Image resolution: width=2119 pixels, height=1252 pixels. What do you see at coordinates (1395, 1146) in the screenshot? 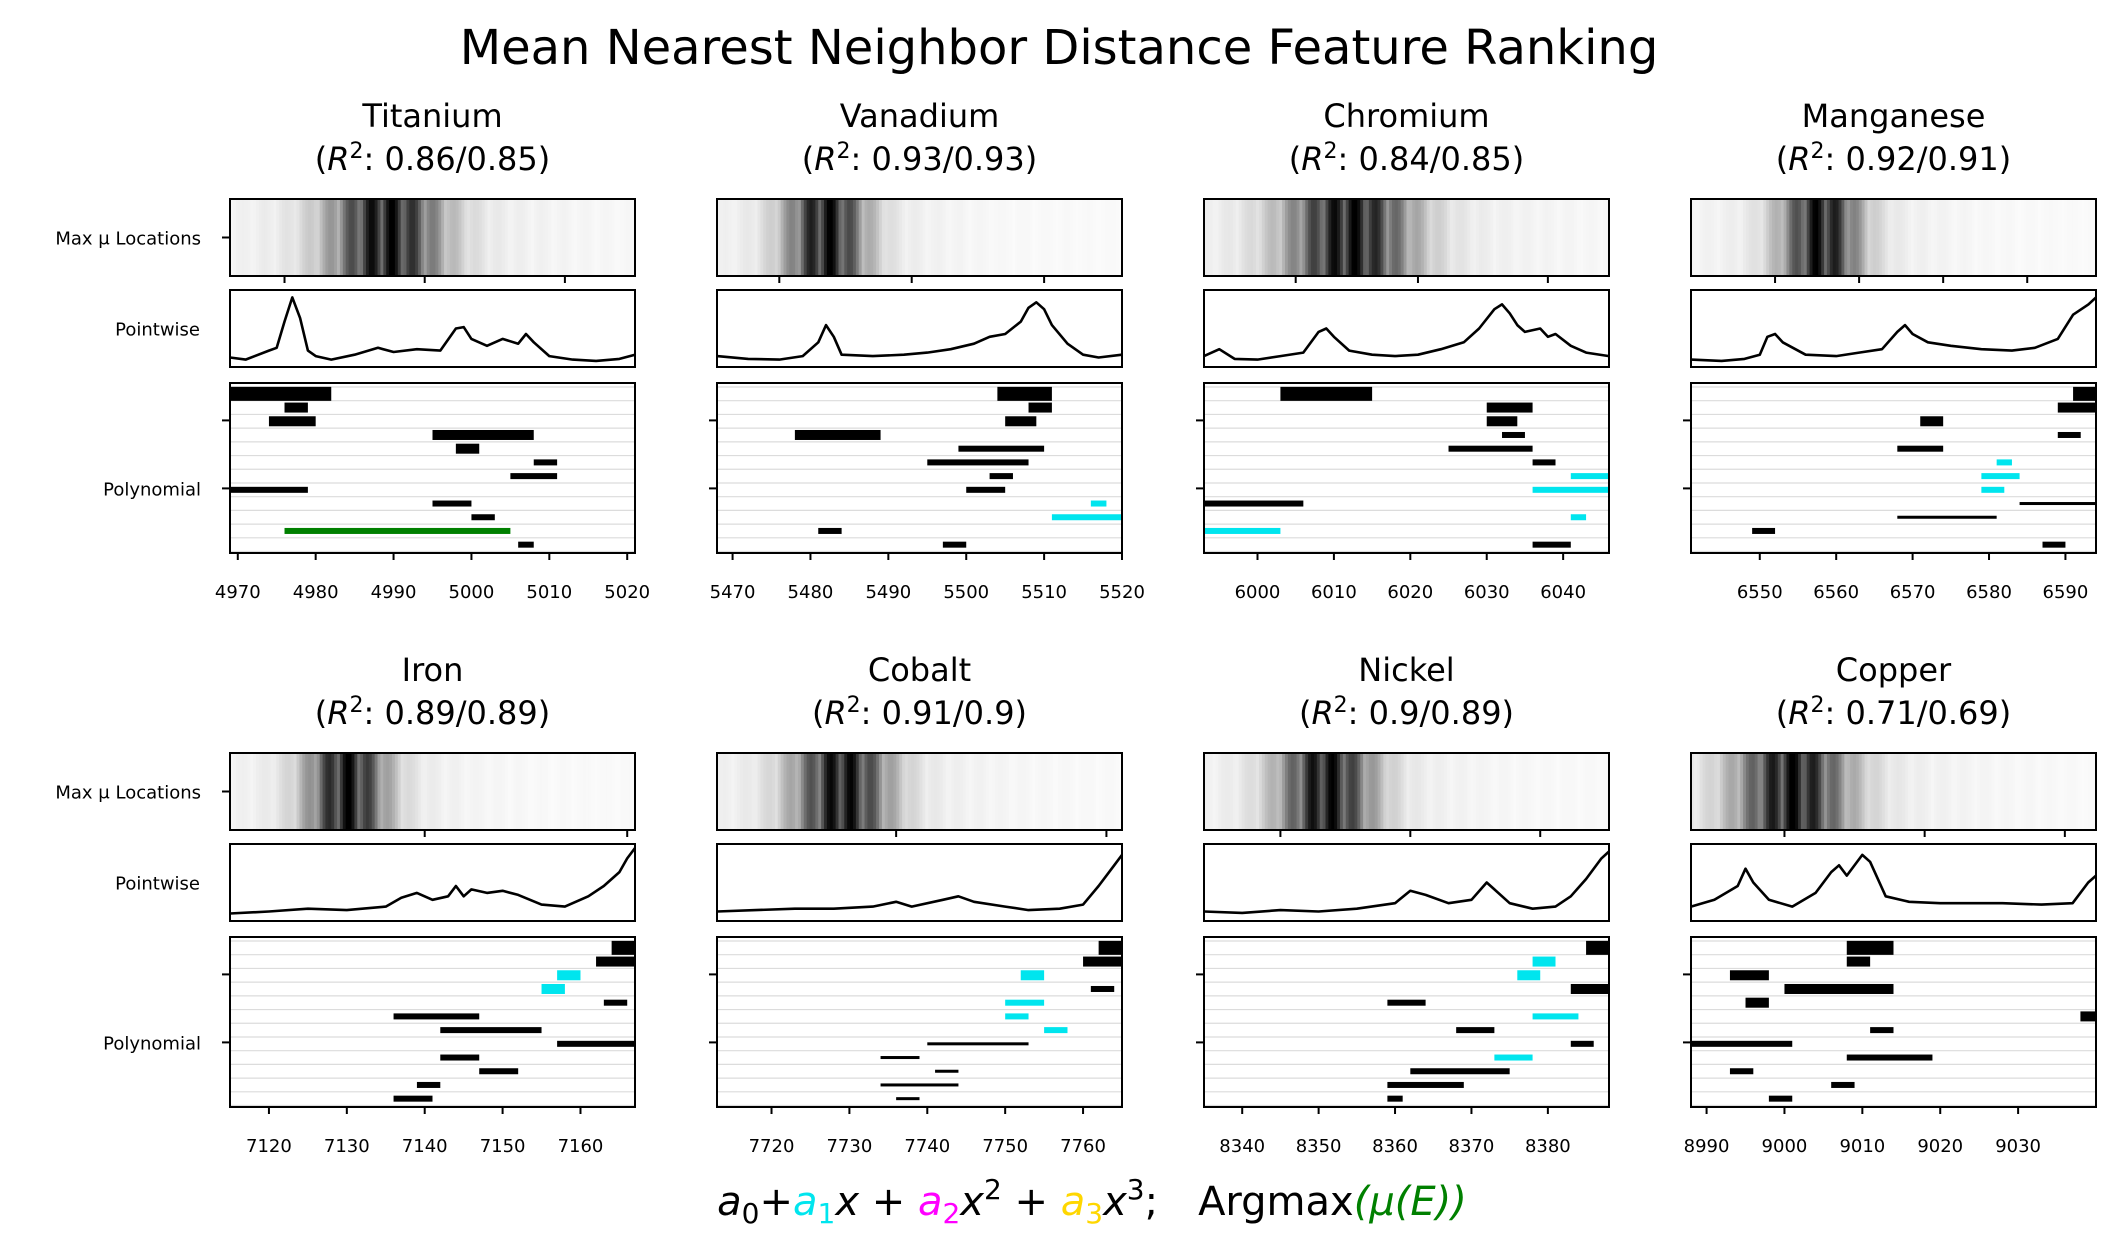
I see `x-tick-label: 8360` at bounding box center [1395, 1146].